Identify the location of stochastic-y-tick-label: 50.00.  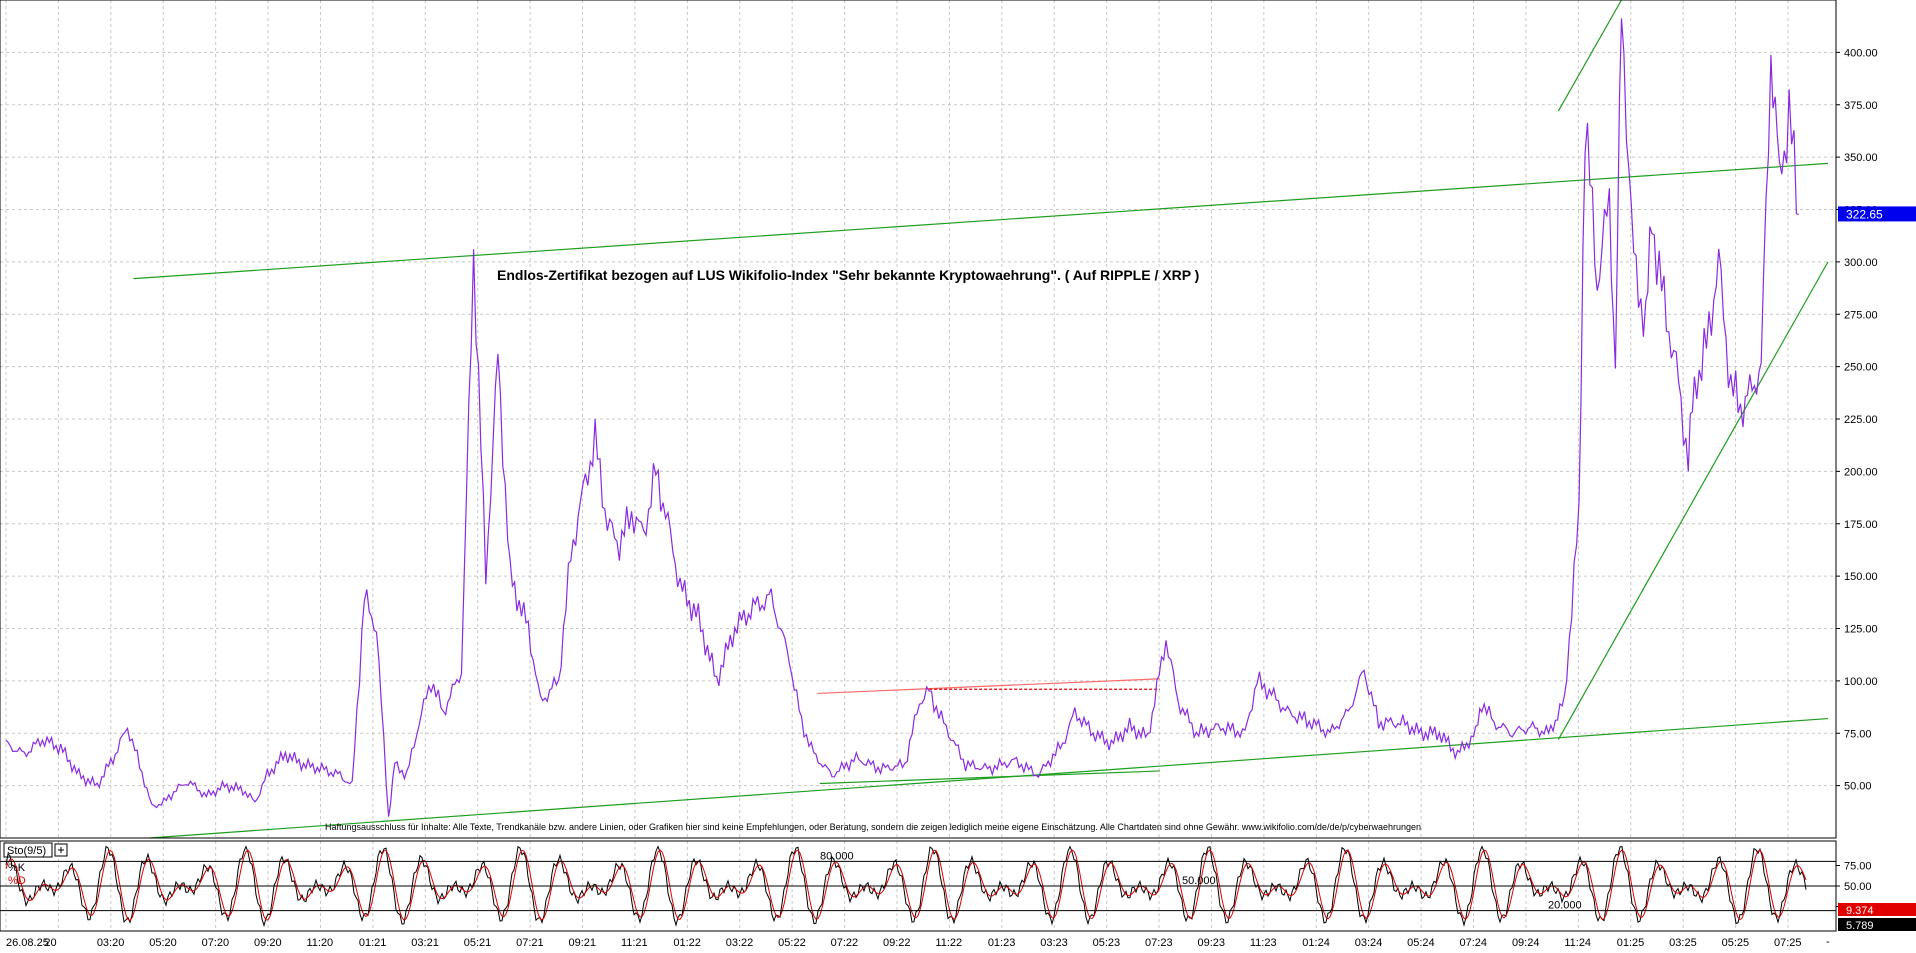
(1858, 887).